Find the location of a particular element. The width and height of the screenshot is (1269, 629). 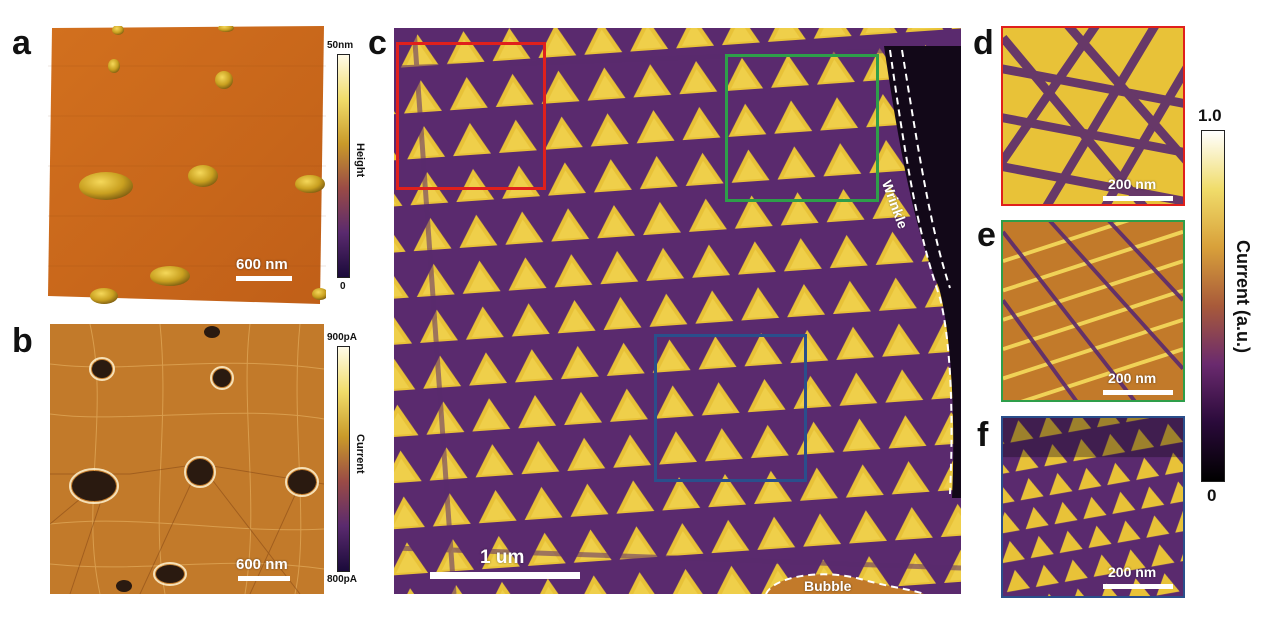

panel-label-e: e is located at coordinates (986, 235).